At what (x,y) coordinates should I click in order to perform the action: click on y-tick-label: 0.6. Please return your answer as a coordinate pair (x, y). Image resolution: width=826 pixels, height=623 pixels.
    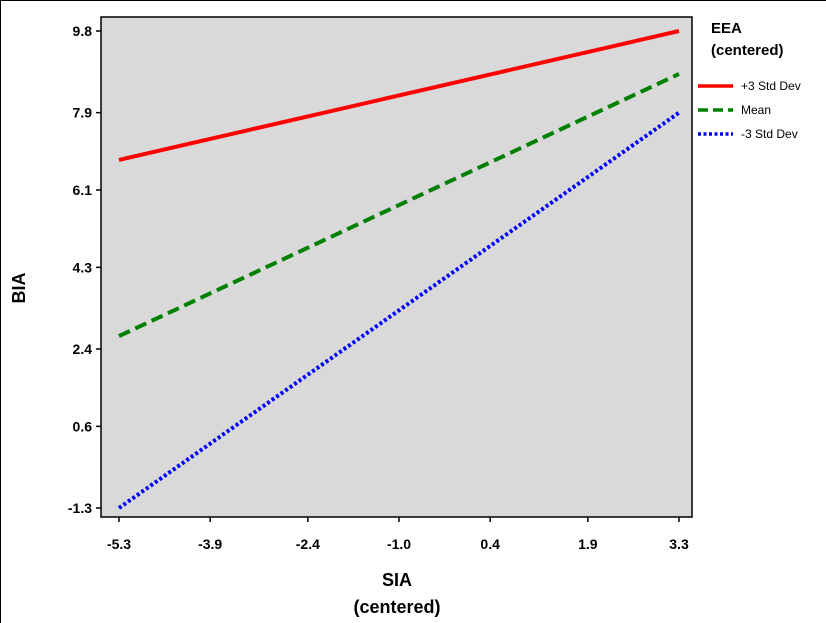
    Looking at the image, I should click on (83, 426).